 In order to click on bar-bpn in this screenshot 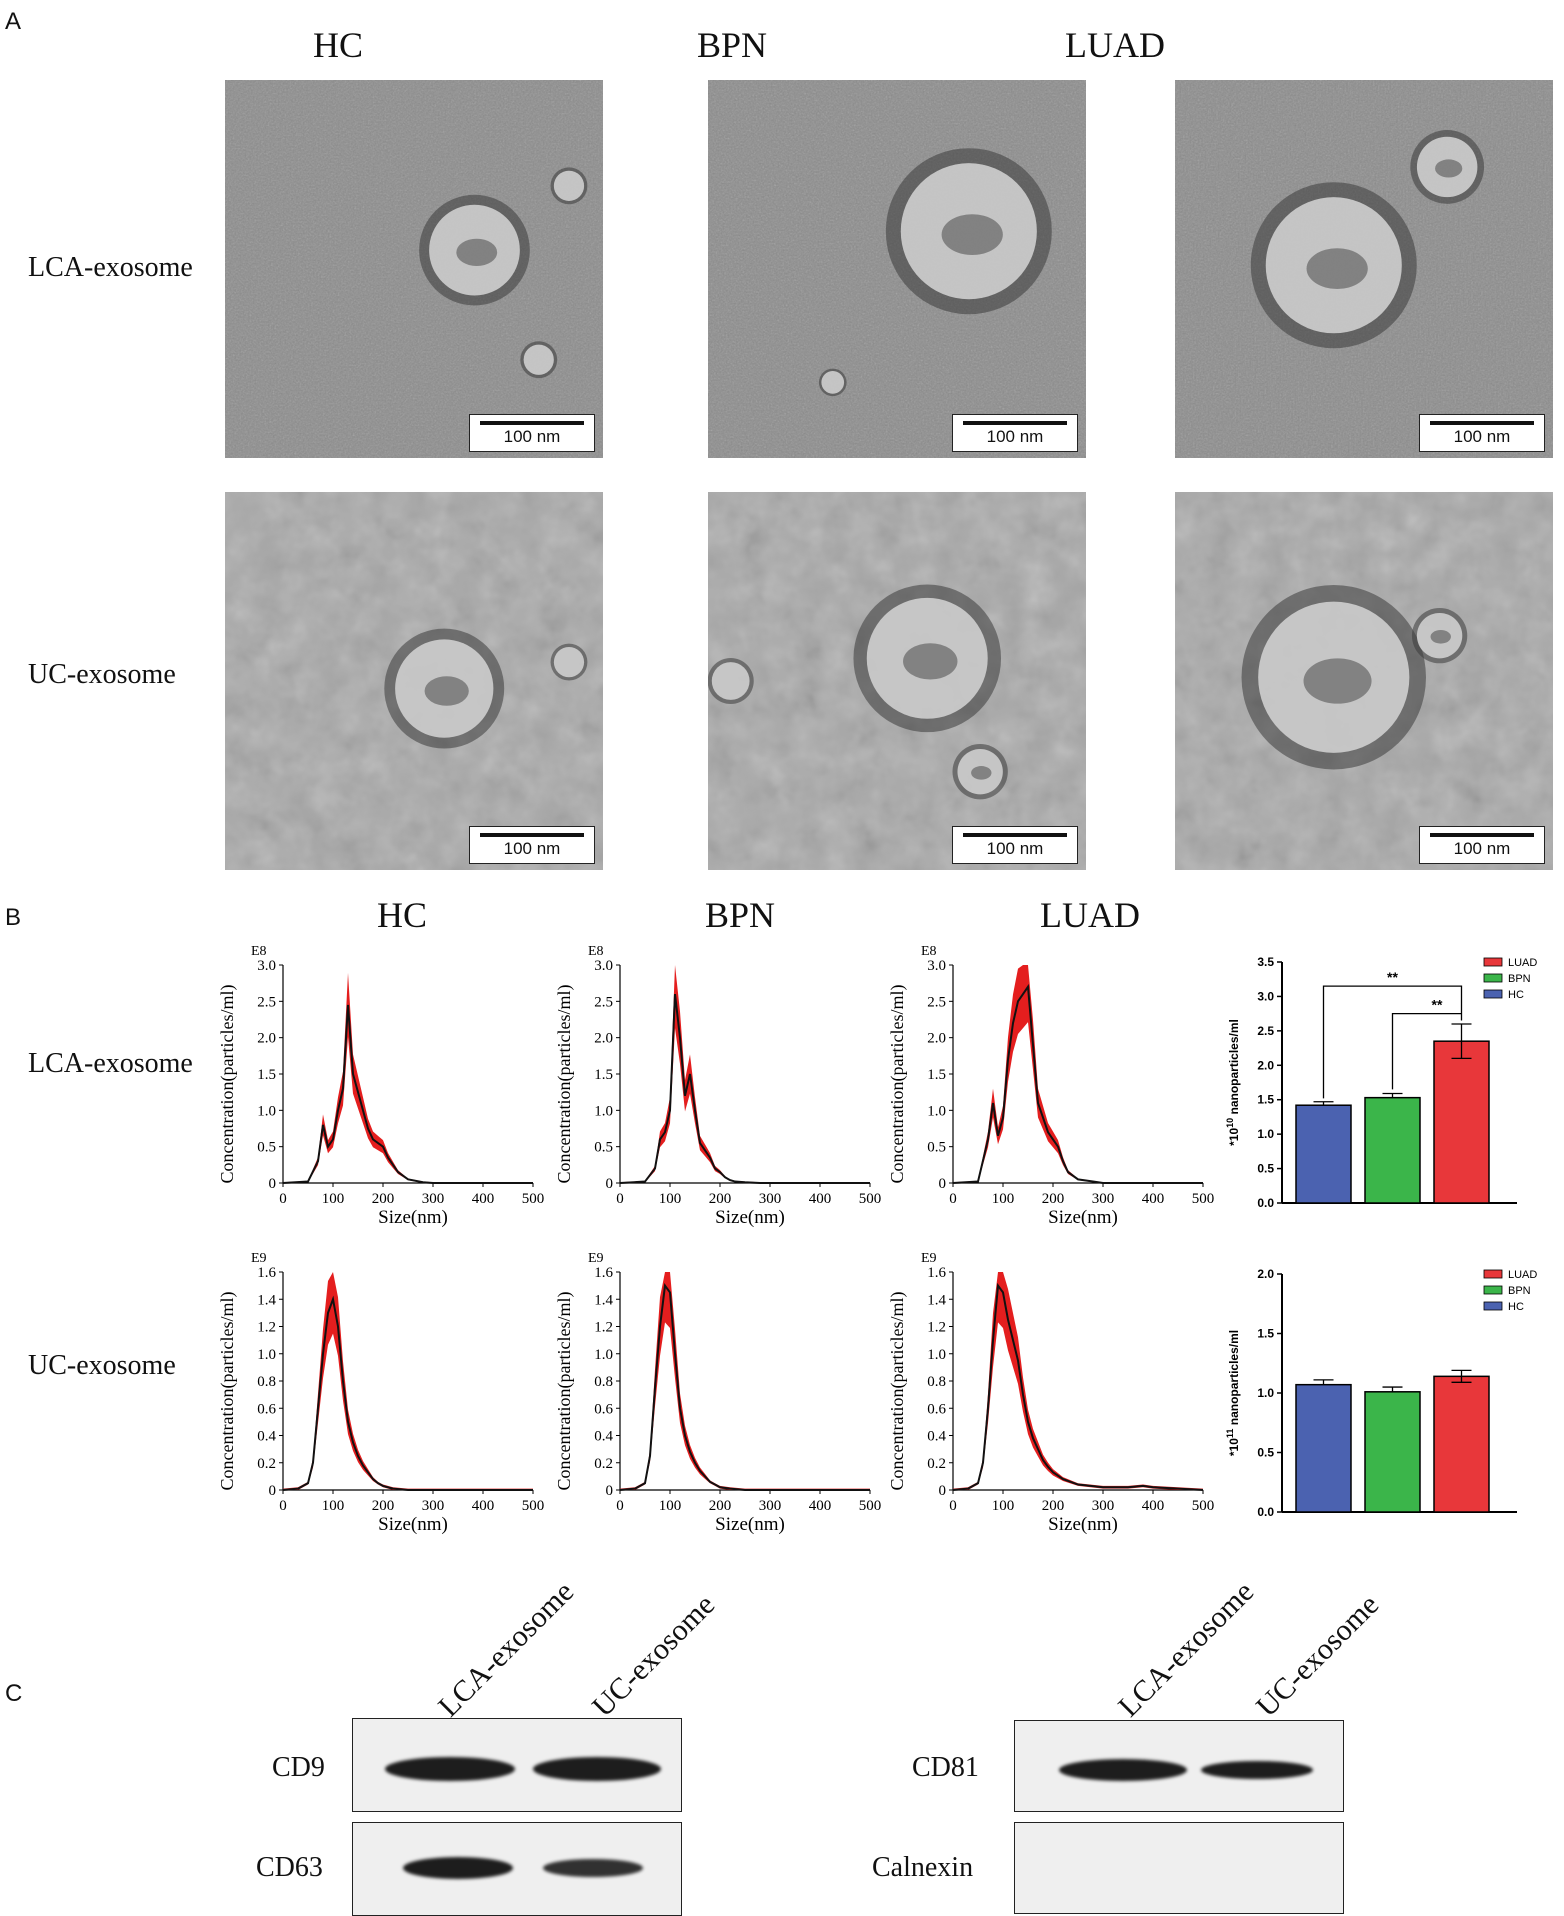, I will do `click(1392, 1150)`.